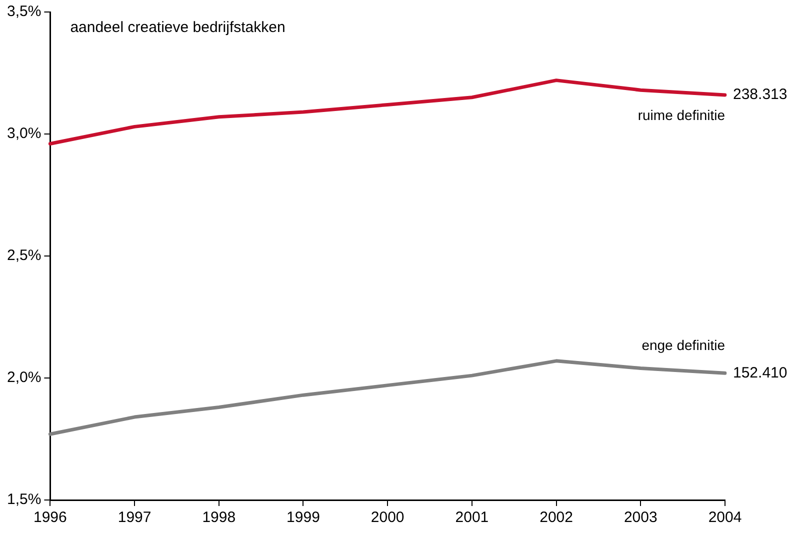  I want to click on y-tick-label: 2,5%, so click(24, 255).